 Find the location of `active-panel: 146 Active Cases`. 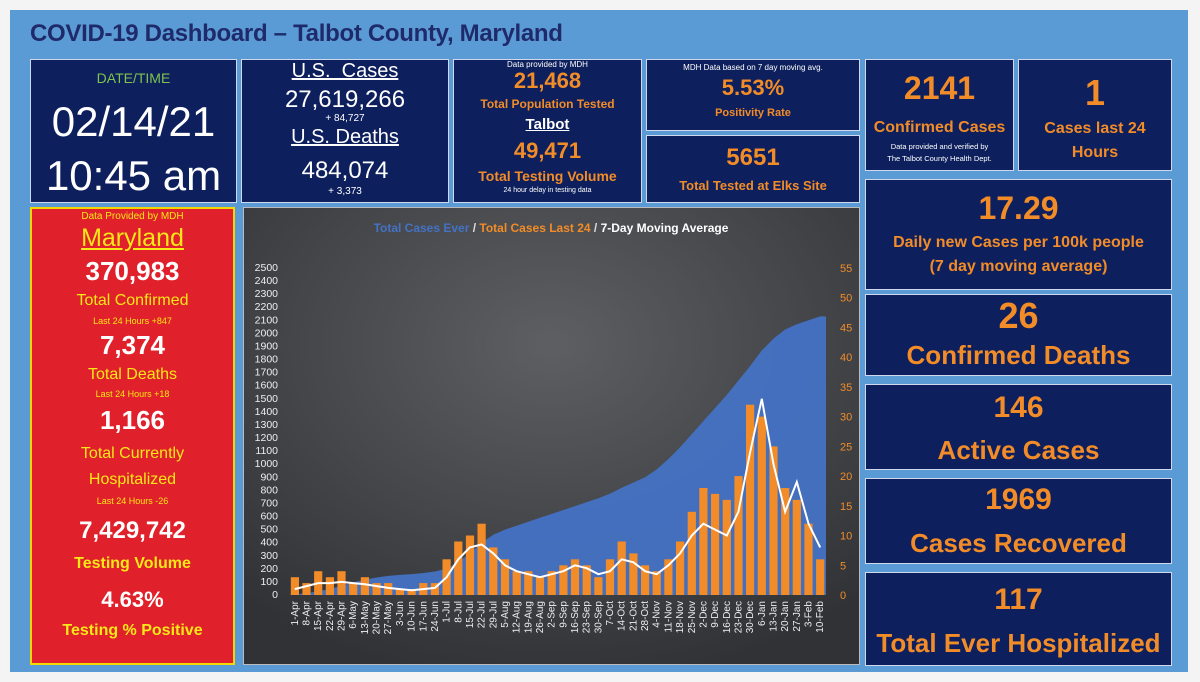

active-panel: 146 Active Cases is located at coordinates (1018, 427).